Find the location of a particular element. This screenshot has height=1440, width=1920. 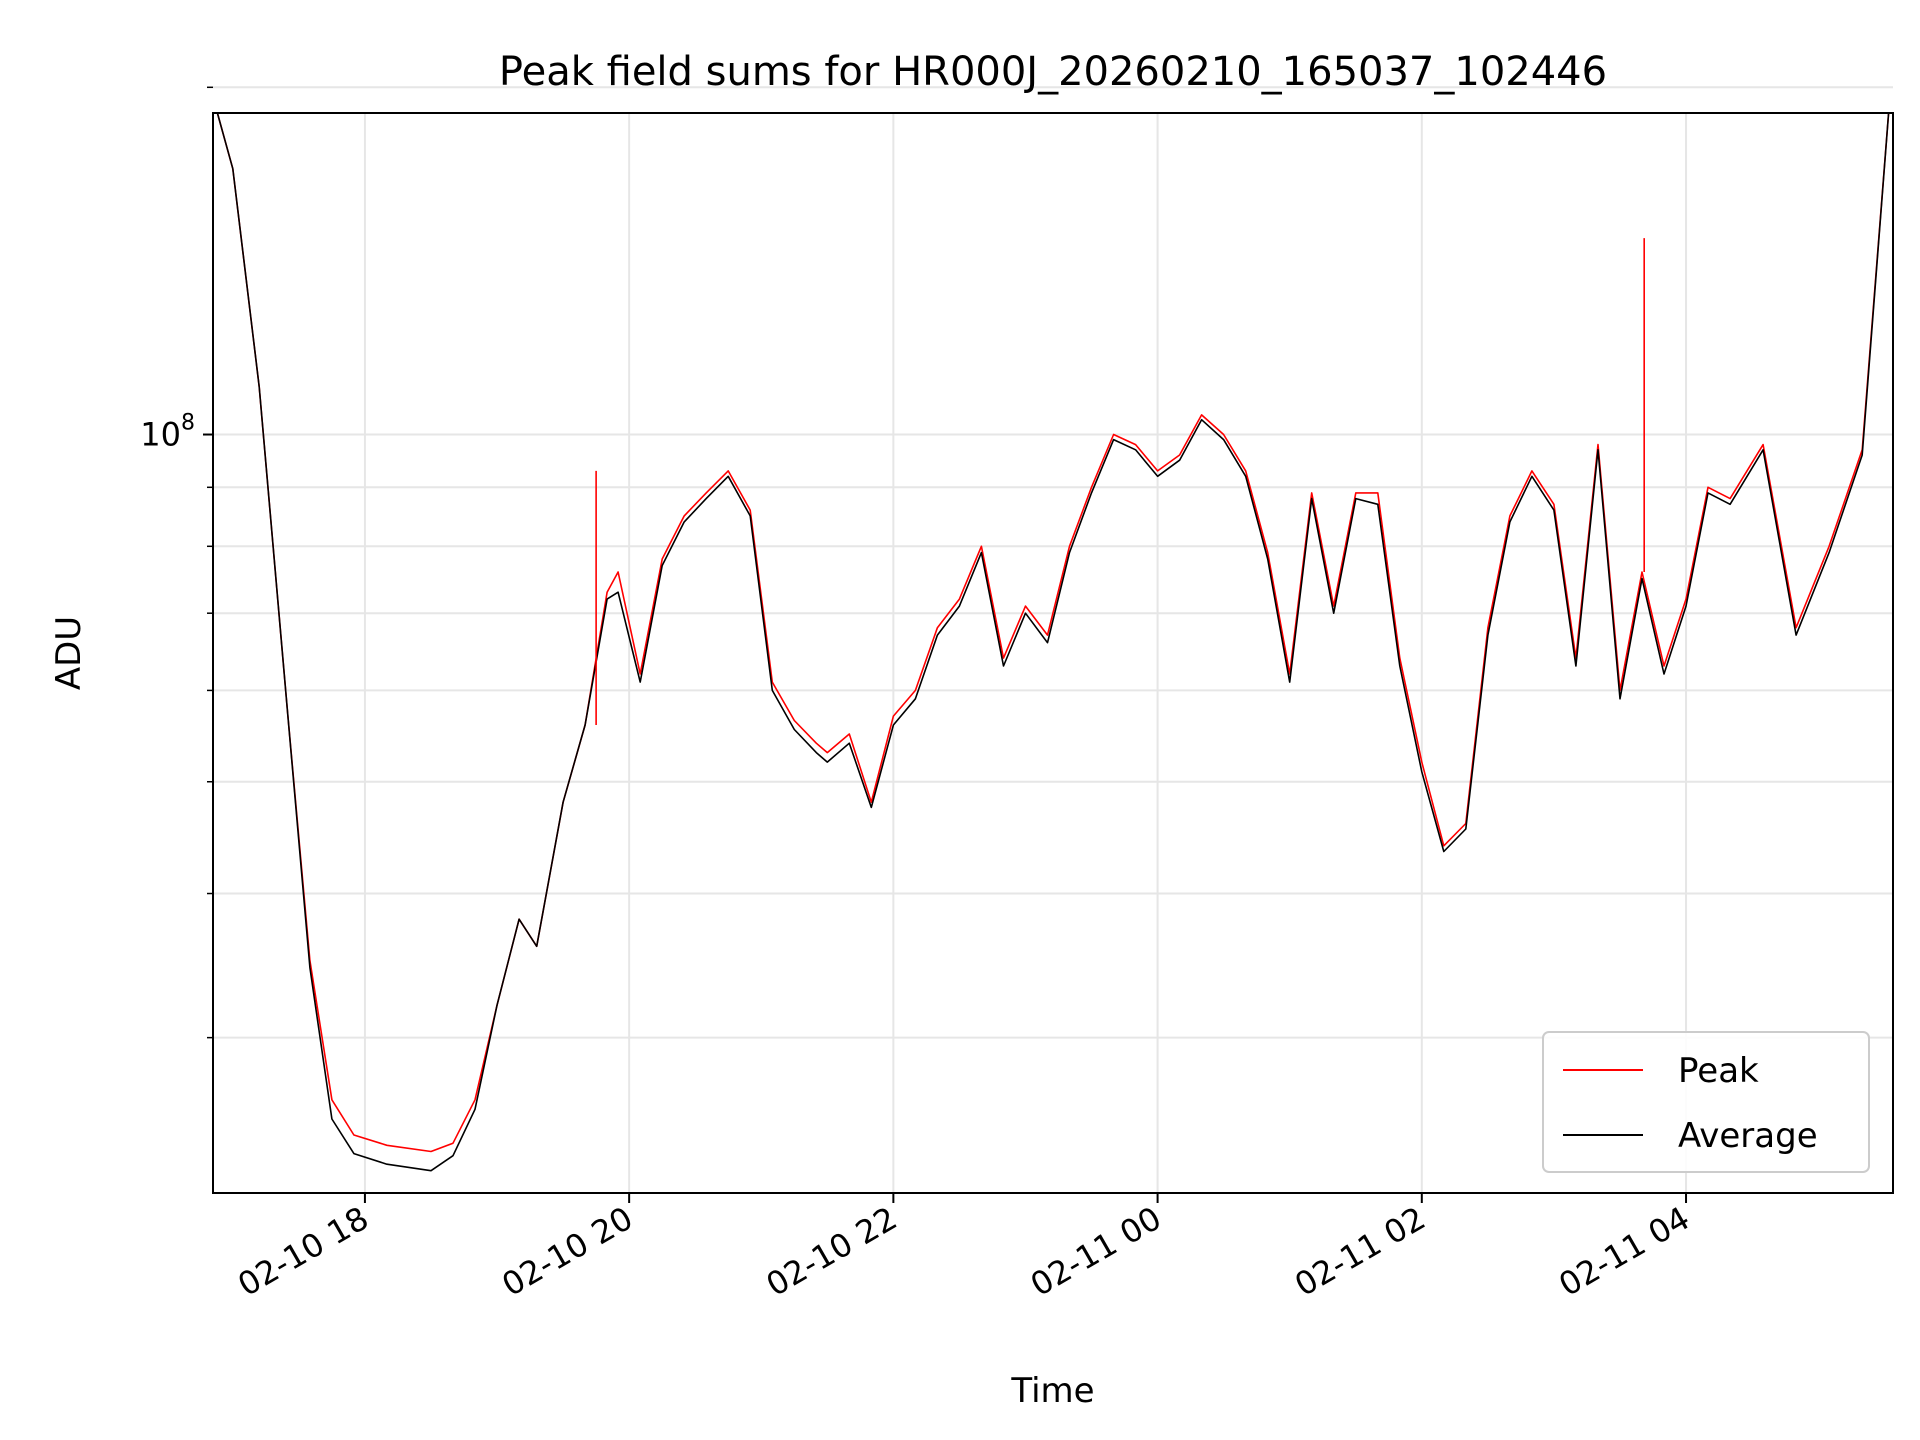

legend: Peak Average is located at coordinates (1706, 1102).